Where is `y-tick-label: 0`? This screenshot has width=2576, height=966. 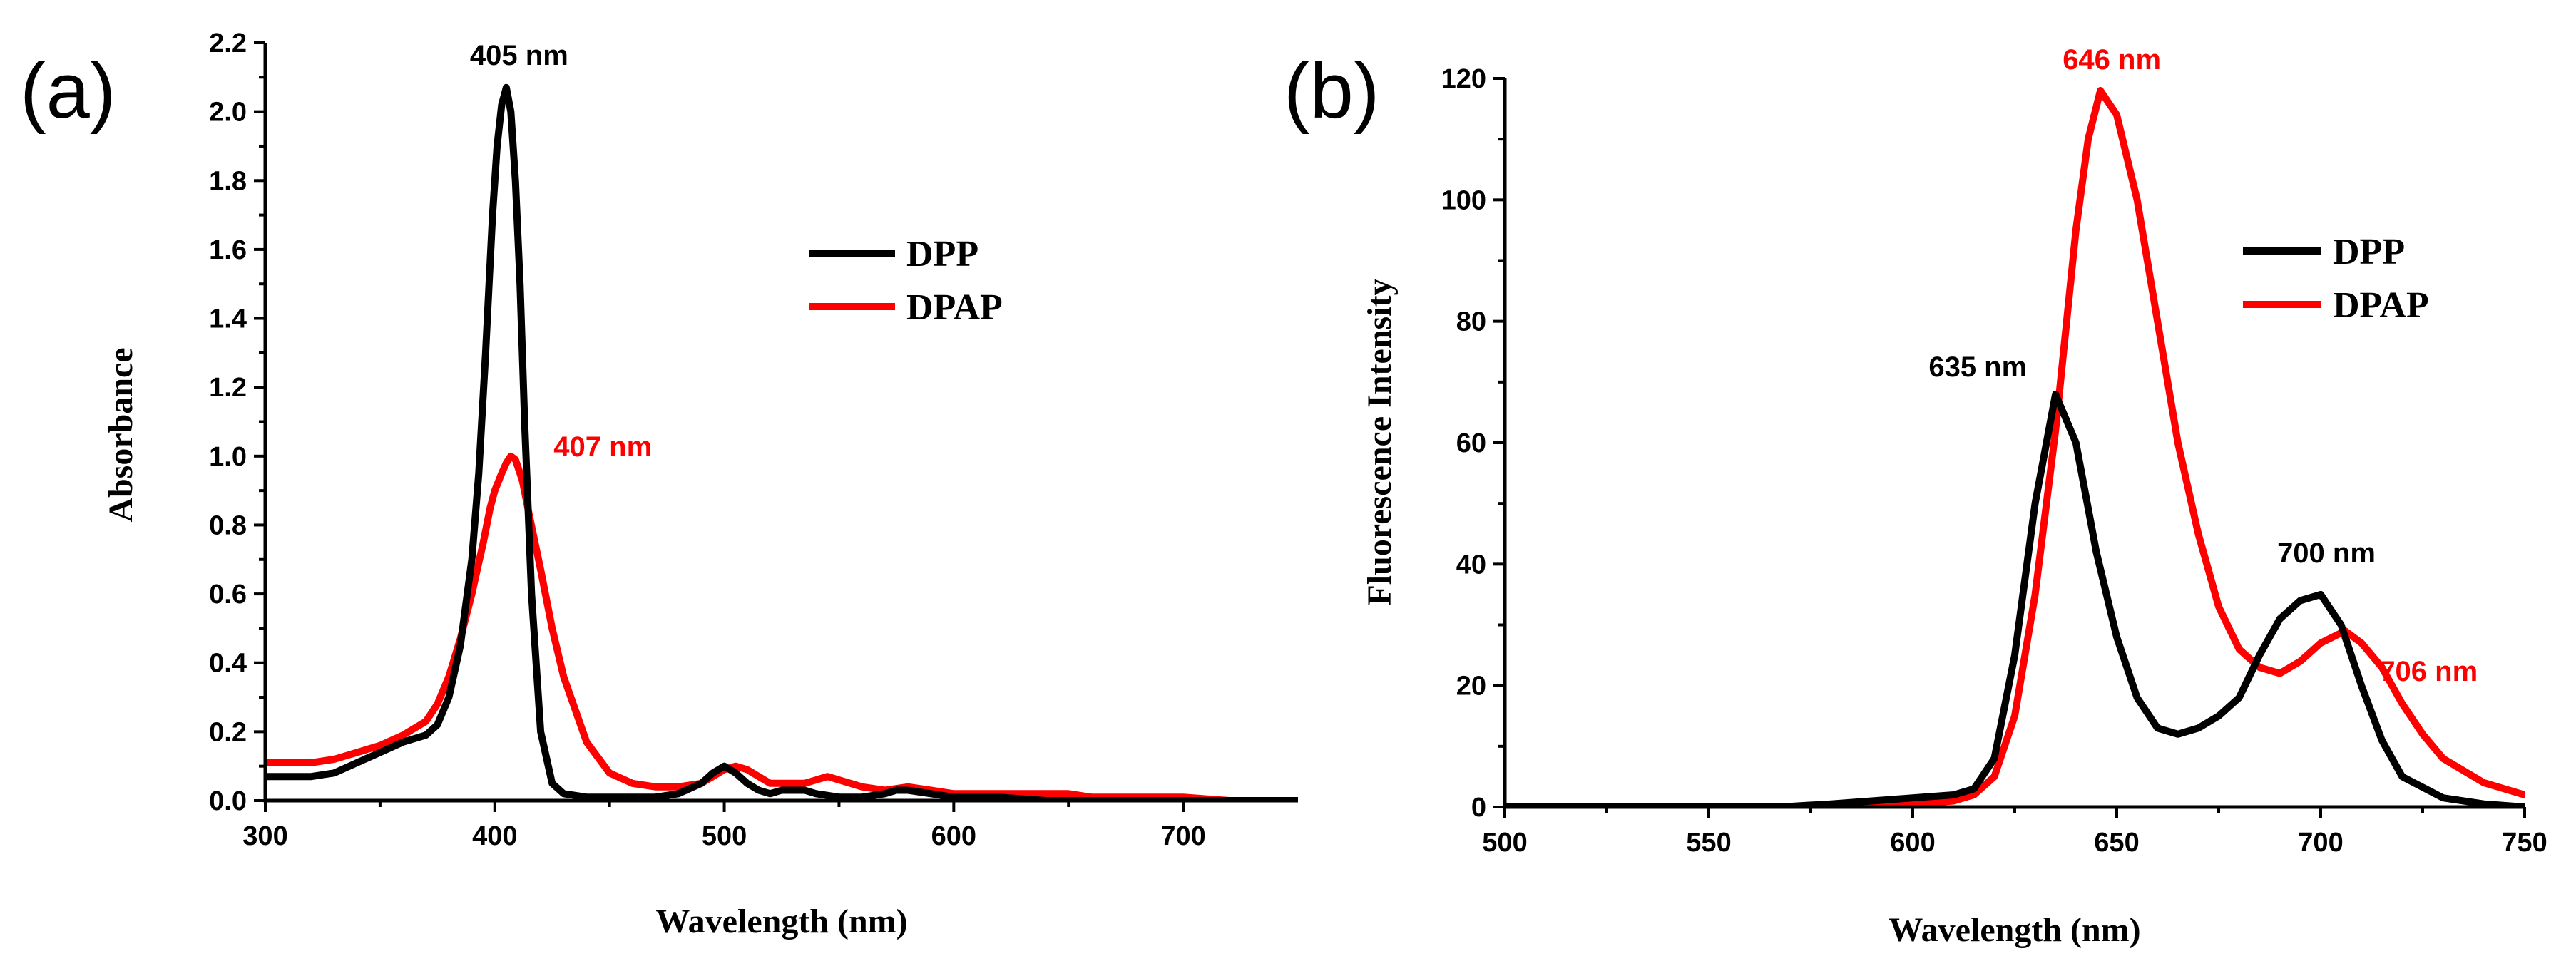 y-tick-label: 0 is located at coordinates (1478, 808).